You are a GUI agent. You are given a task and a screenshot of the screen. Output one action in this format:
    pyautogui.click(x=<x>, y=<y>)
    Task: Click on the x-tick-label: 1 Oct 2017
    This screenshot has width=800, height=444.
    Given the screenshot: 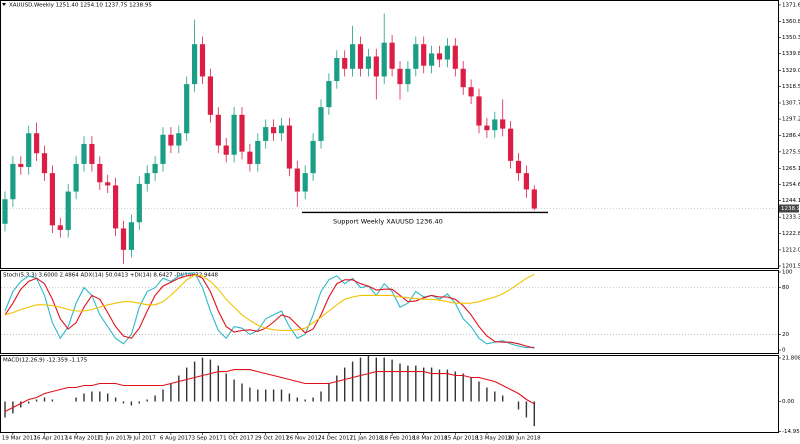 What is the action you would take?
    pyautogui.click(x=238, y=439)
    